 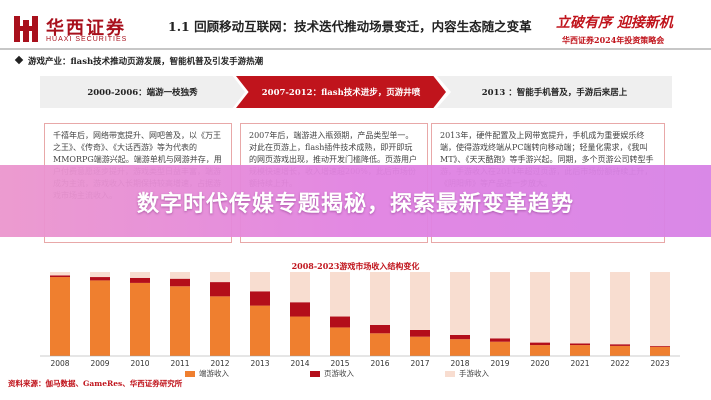 What do you see at coordinates (219, 363) in the screenshot?
I see `x-tick-label: 2012` at bounding box center [219, 363].